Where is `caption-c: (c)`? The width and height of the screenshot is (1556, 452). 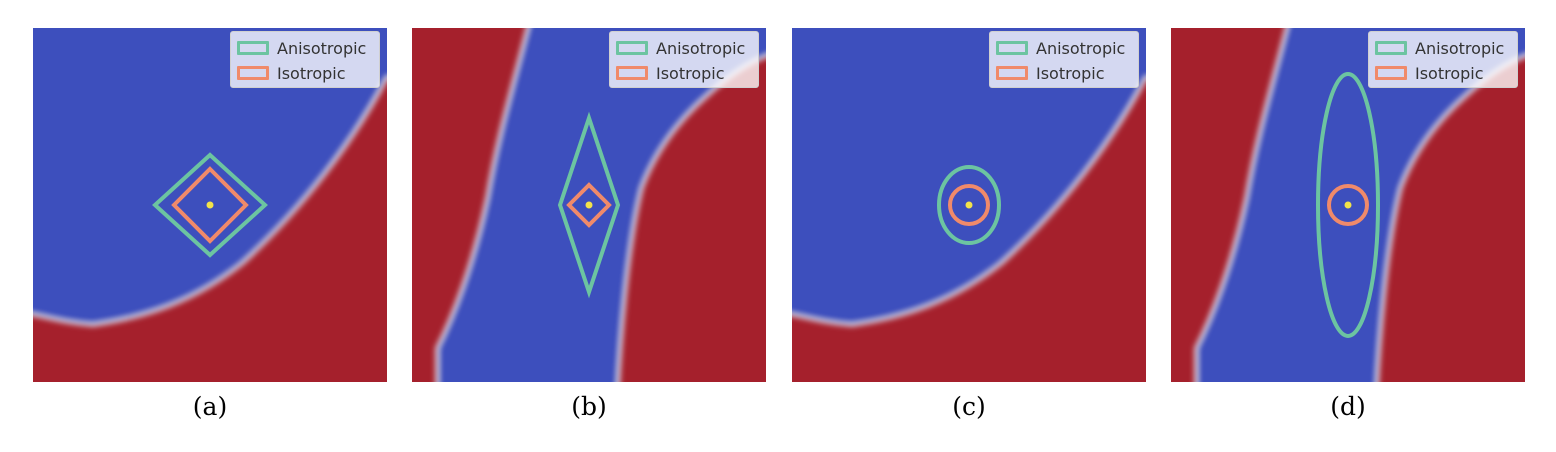 caption-c: (c) is located at coordinates (969, 406).